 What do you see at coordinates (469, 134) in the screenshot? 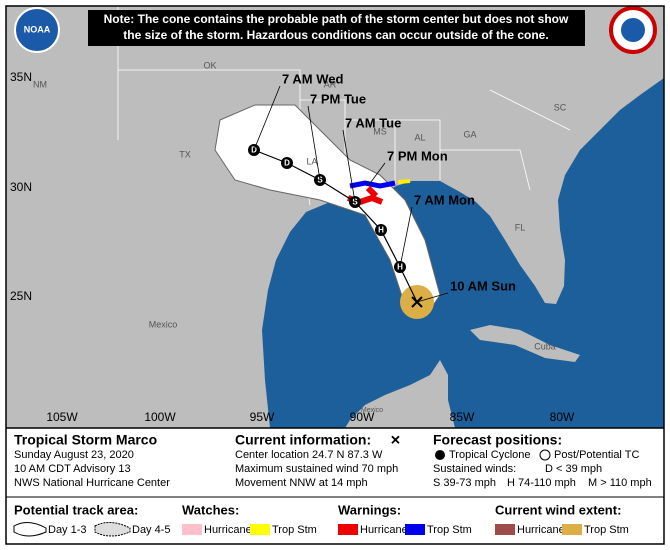
I see `place-label: GA` at bounding box center [469, 134].